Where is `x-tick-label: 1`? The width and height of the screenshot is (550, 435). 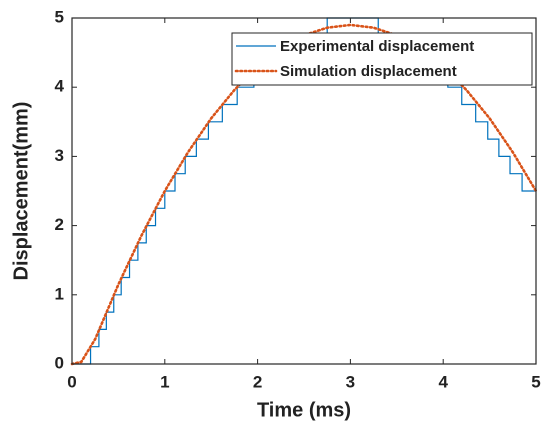 x-tick-label: 1 is located at coordinates (164, 381).